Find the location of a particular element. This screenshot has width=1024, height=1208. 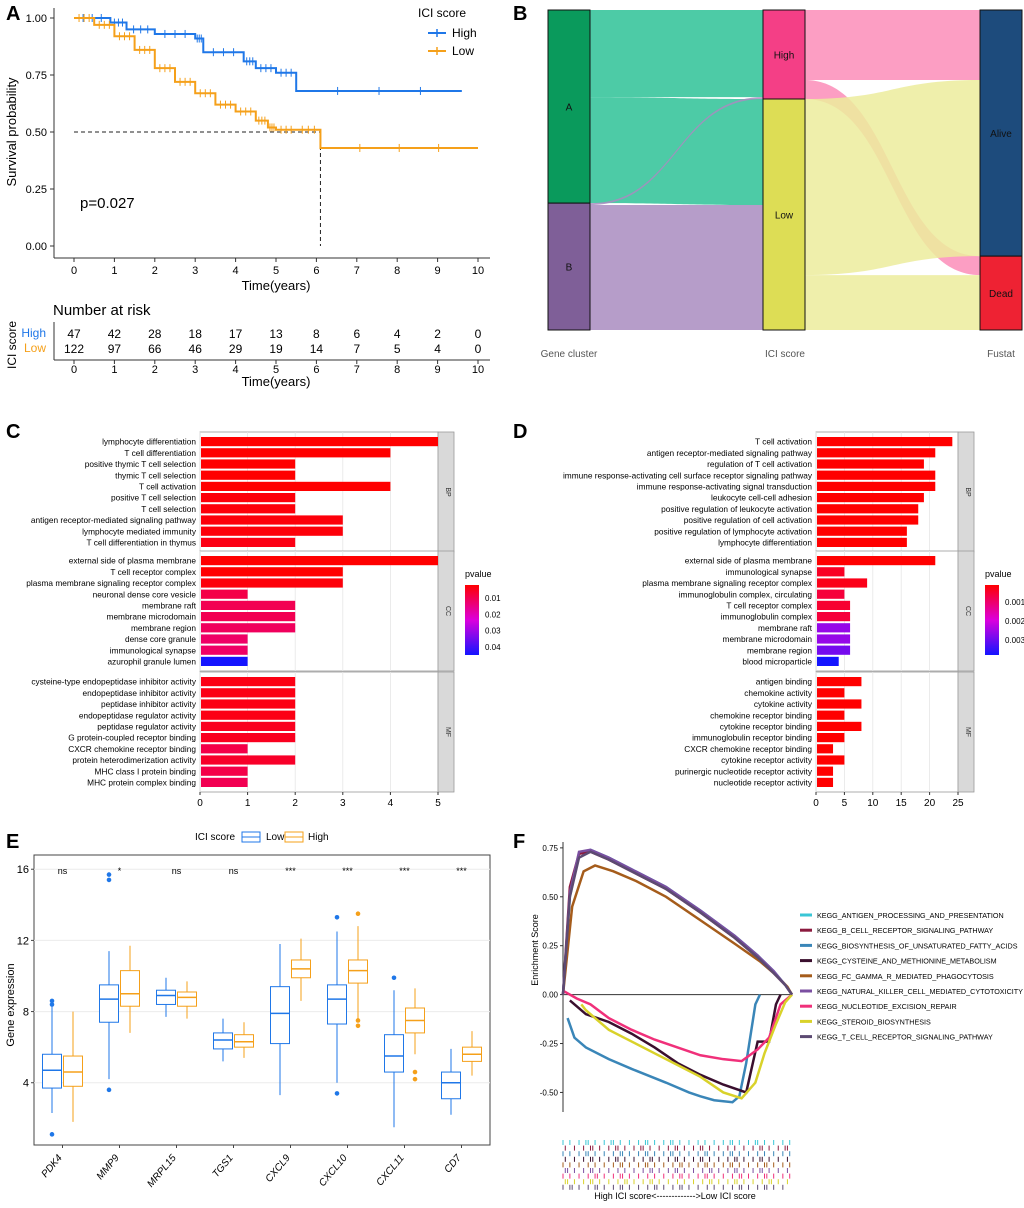

d-x-tick-label: 10 is located at coordinates (873, 803).